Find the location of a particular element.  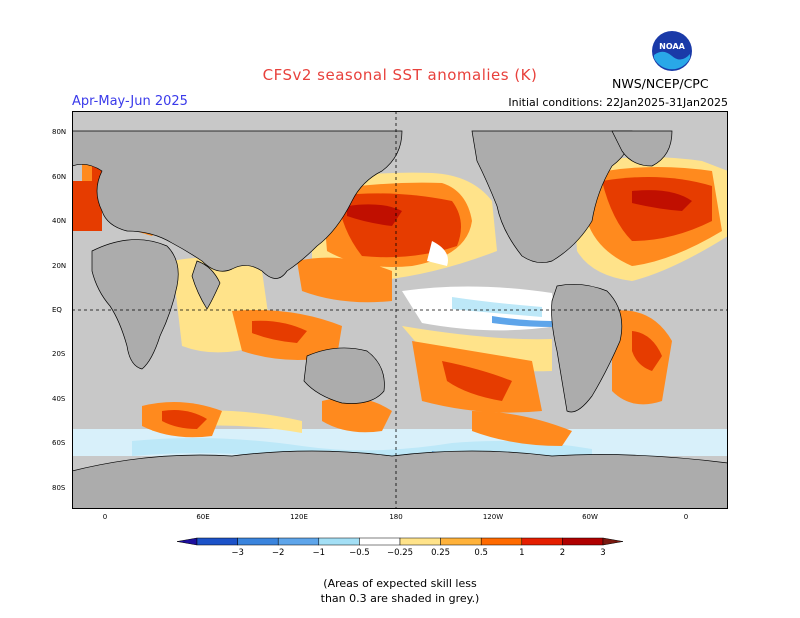

lon-label: 120E is located at coordinates (299, 517).